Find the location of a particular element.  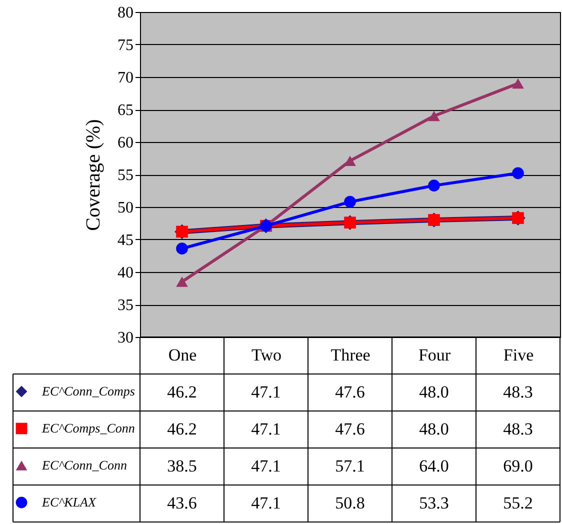

y-tick-label: 35 is located at coordinates (126, 305).